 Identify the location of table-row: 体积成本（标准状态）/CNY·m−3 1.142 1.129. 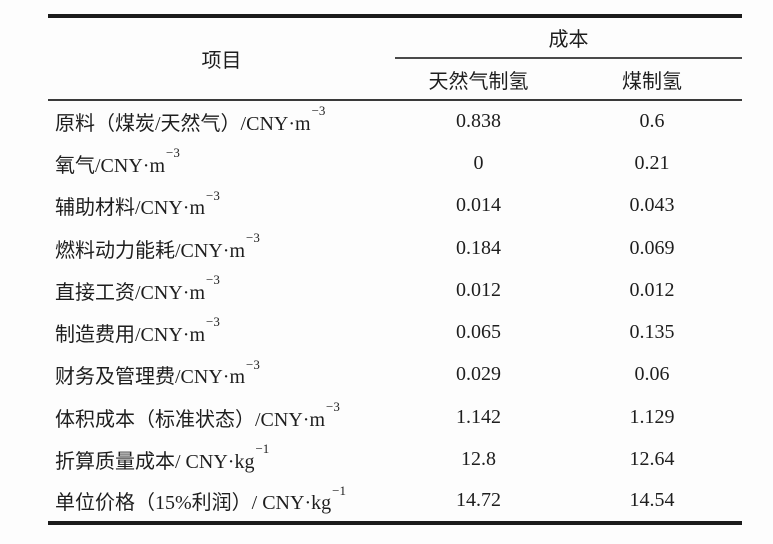
(395, 417).